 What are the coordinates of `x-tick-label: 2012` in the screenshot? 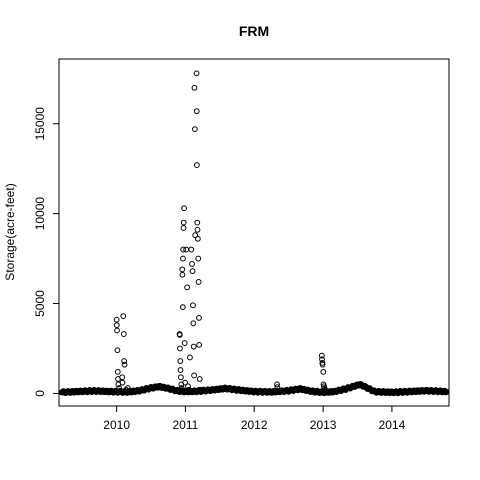 It's located at (254, 425).